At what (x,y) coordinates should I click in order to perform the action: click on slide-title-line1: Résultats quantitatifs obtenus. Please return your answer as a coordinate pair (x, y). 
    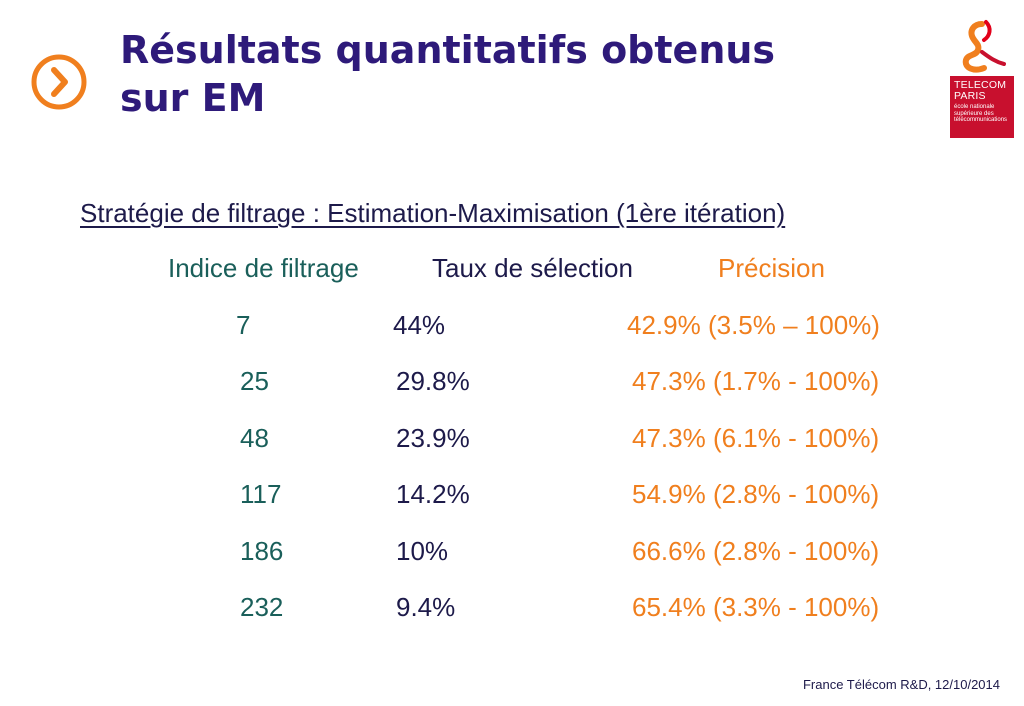
    Looking at the image, I should click on (448, 50).